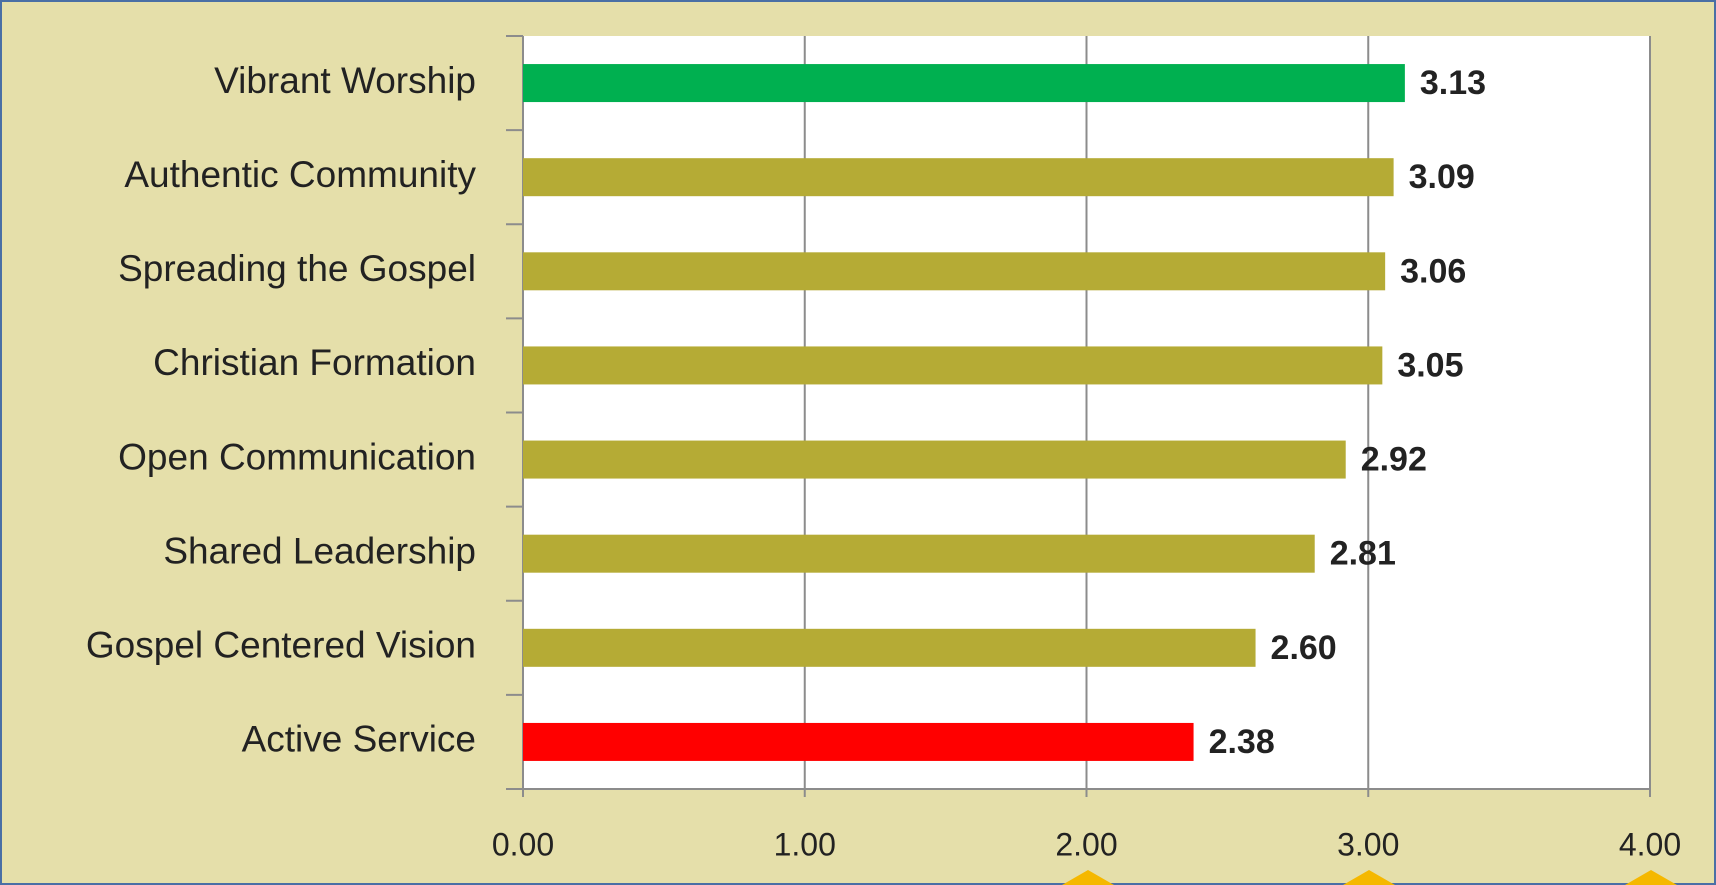  I want to click on x-tick-label: 1.00, so click(805, 844).